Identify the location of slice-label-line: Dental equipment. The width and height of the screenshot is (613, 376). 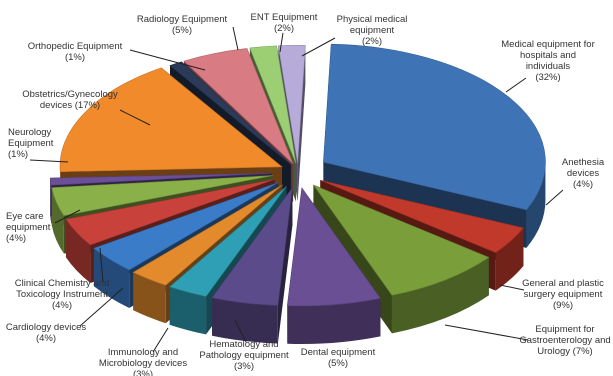
(338, 352).